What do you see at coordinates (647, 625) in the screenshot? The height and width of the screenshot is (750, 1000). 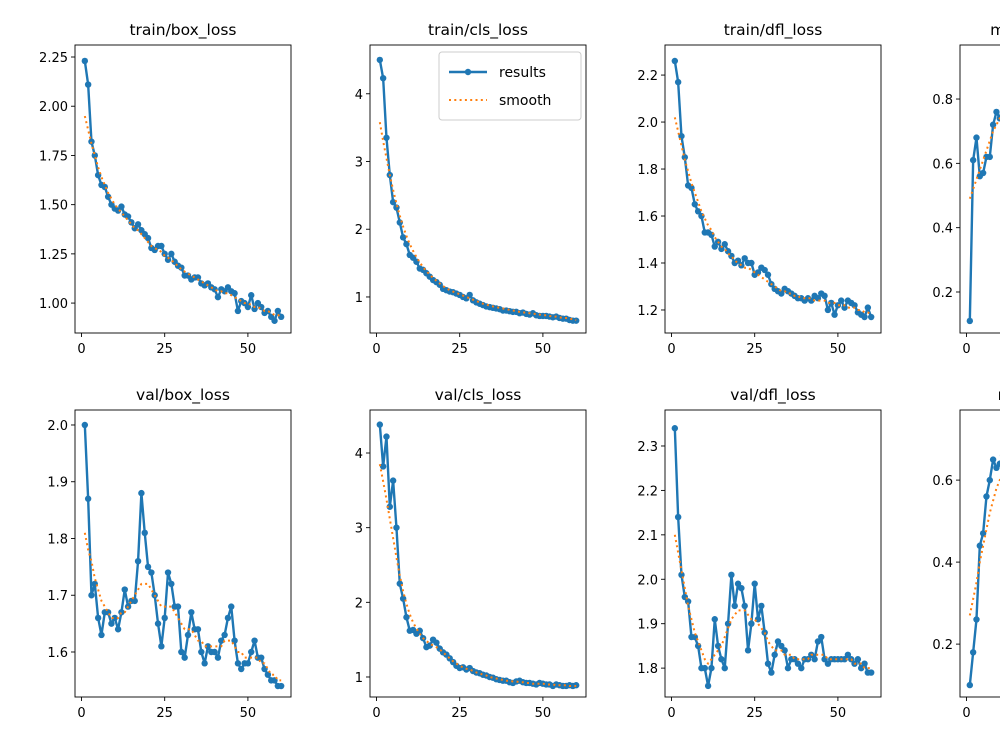 I see `y-tick-label: 1.9` at bounding box center [647, 625].